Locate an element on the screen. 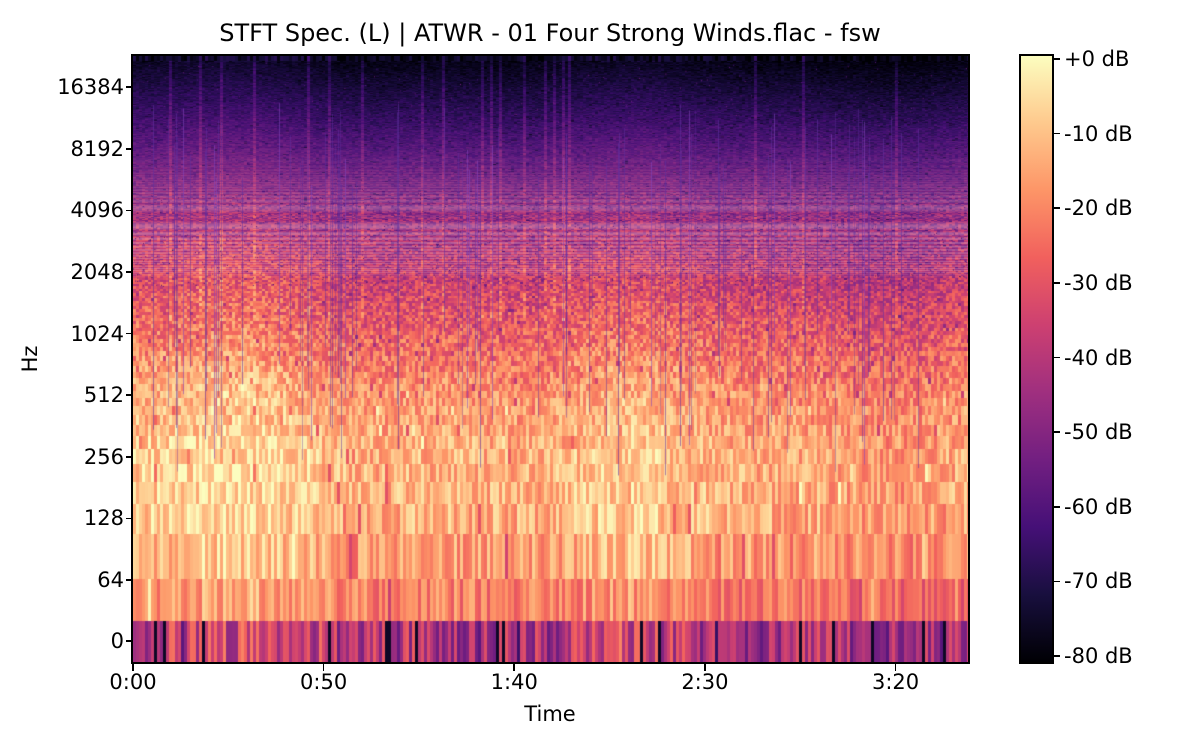  colorbar-gradient is located at coordinates (1036, 359).